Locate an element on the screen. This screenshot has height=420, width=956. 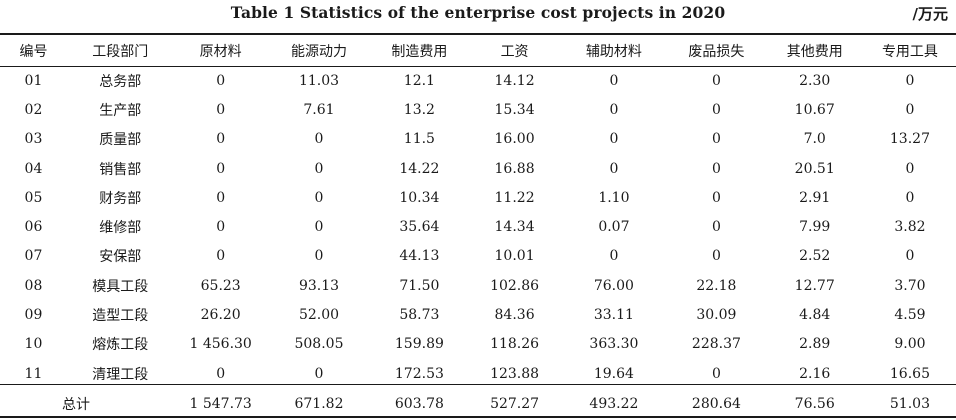
column-header: 辅助材料 is located at coordinates (613, 51).